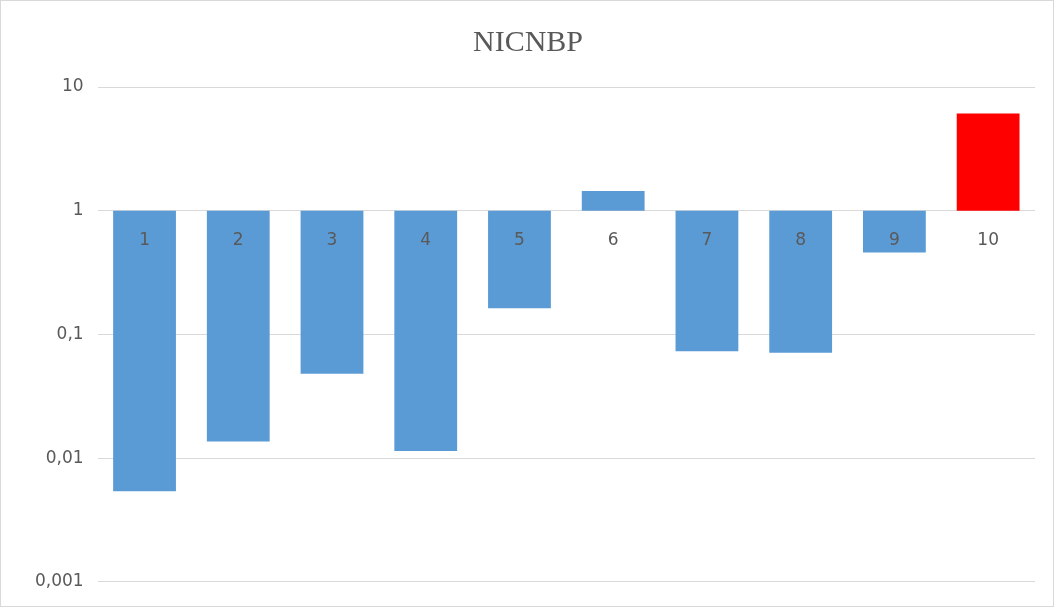  What do you see at coordinates (70, 332) in the screenshot?
I see `y-tick-label: 0,1` at bounding box center [70, 332].